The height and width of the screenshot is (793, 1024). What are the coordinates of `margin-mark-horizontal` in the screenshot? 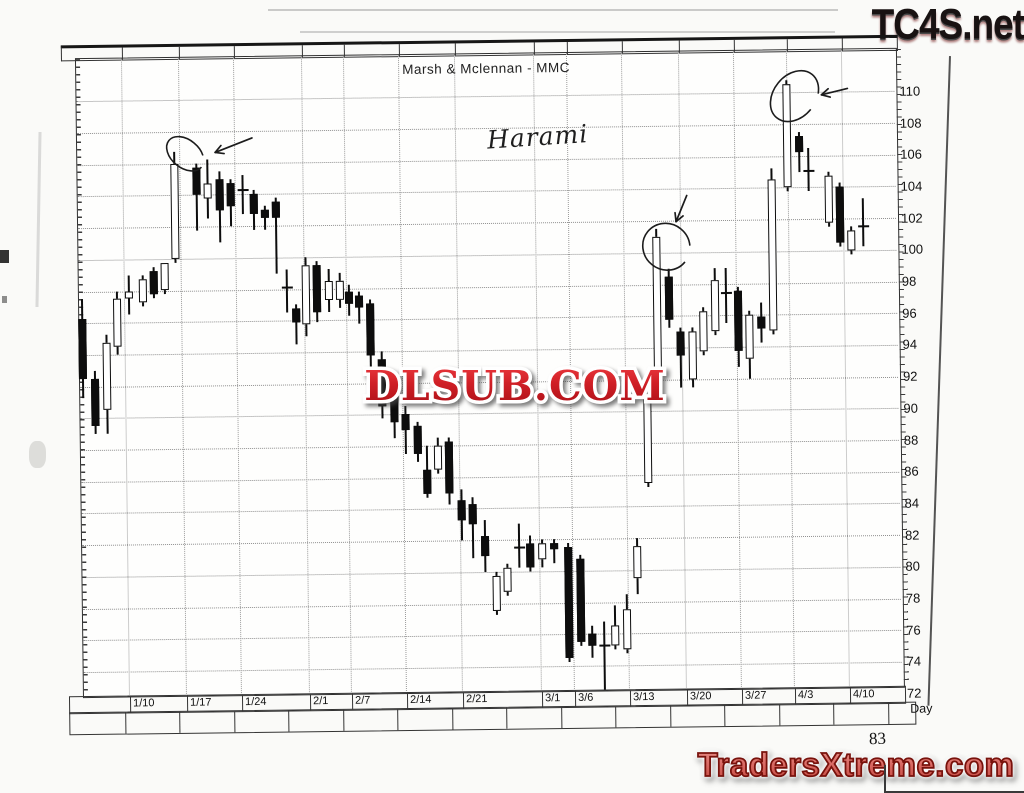 It's located at (954, 792).